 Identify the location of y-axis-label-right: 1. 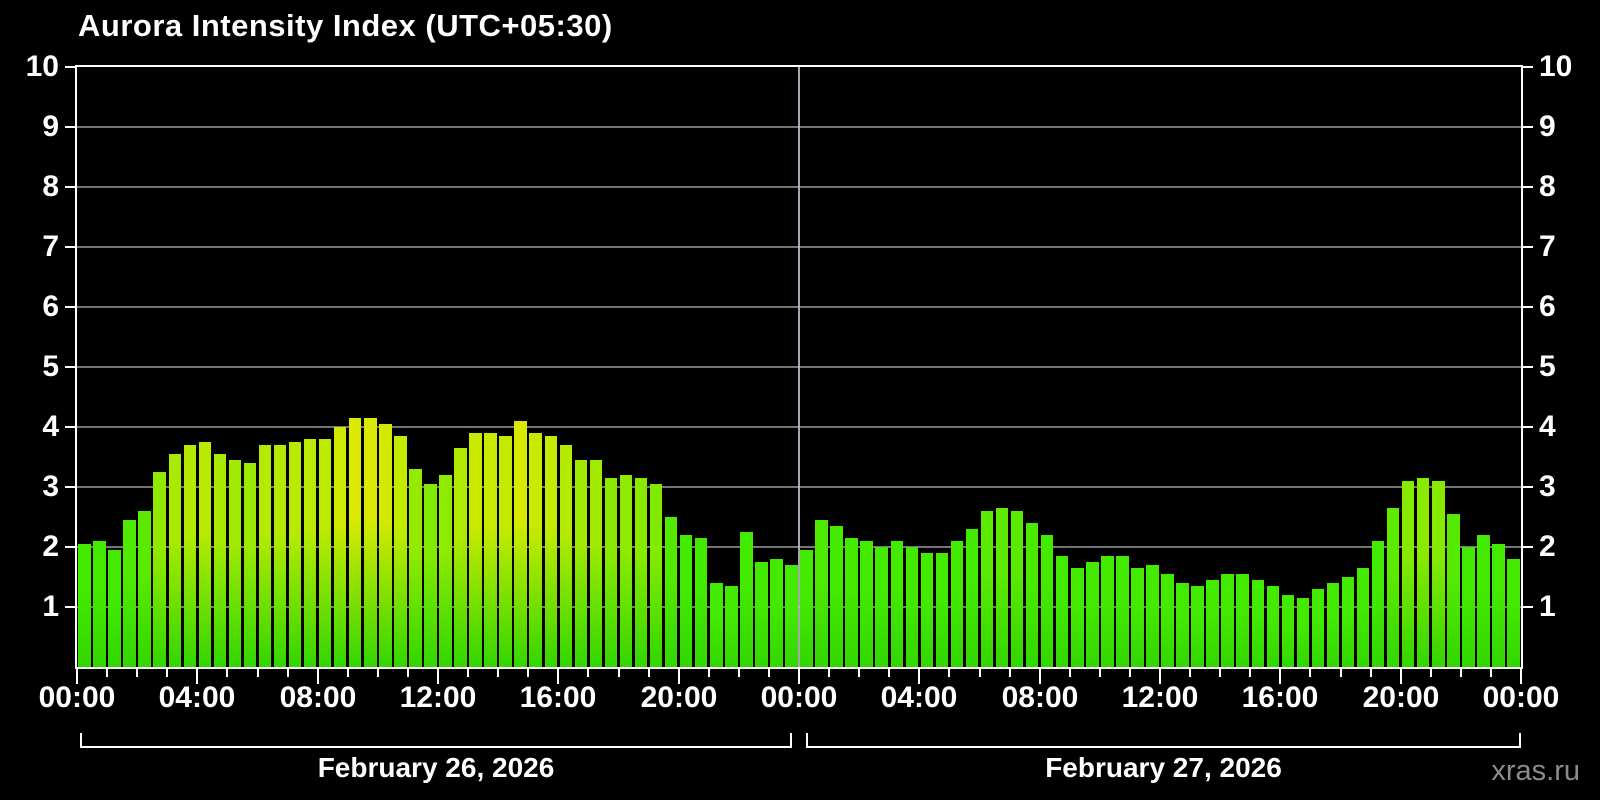
(1547, 606).